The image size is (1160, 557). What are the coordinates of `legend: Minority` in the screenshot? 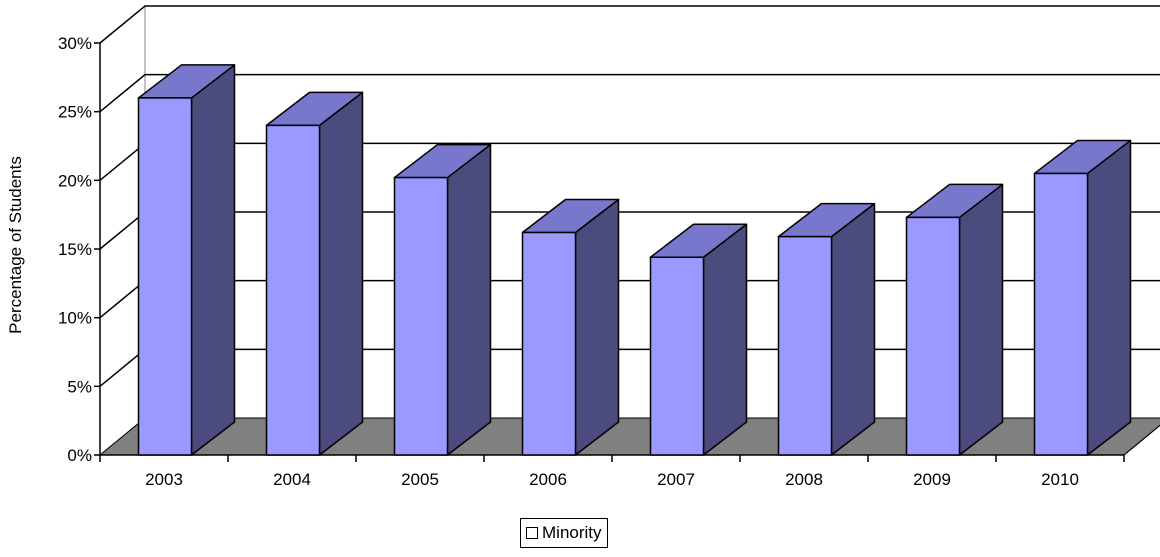 It's located at (564, 533).